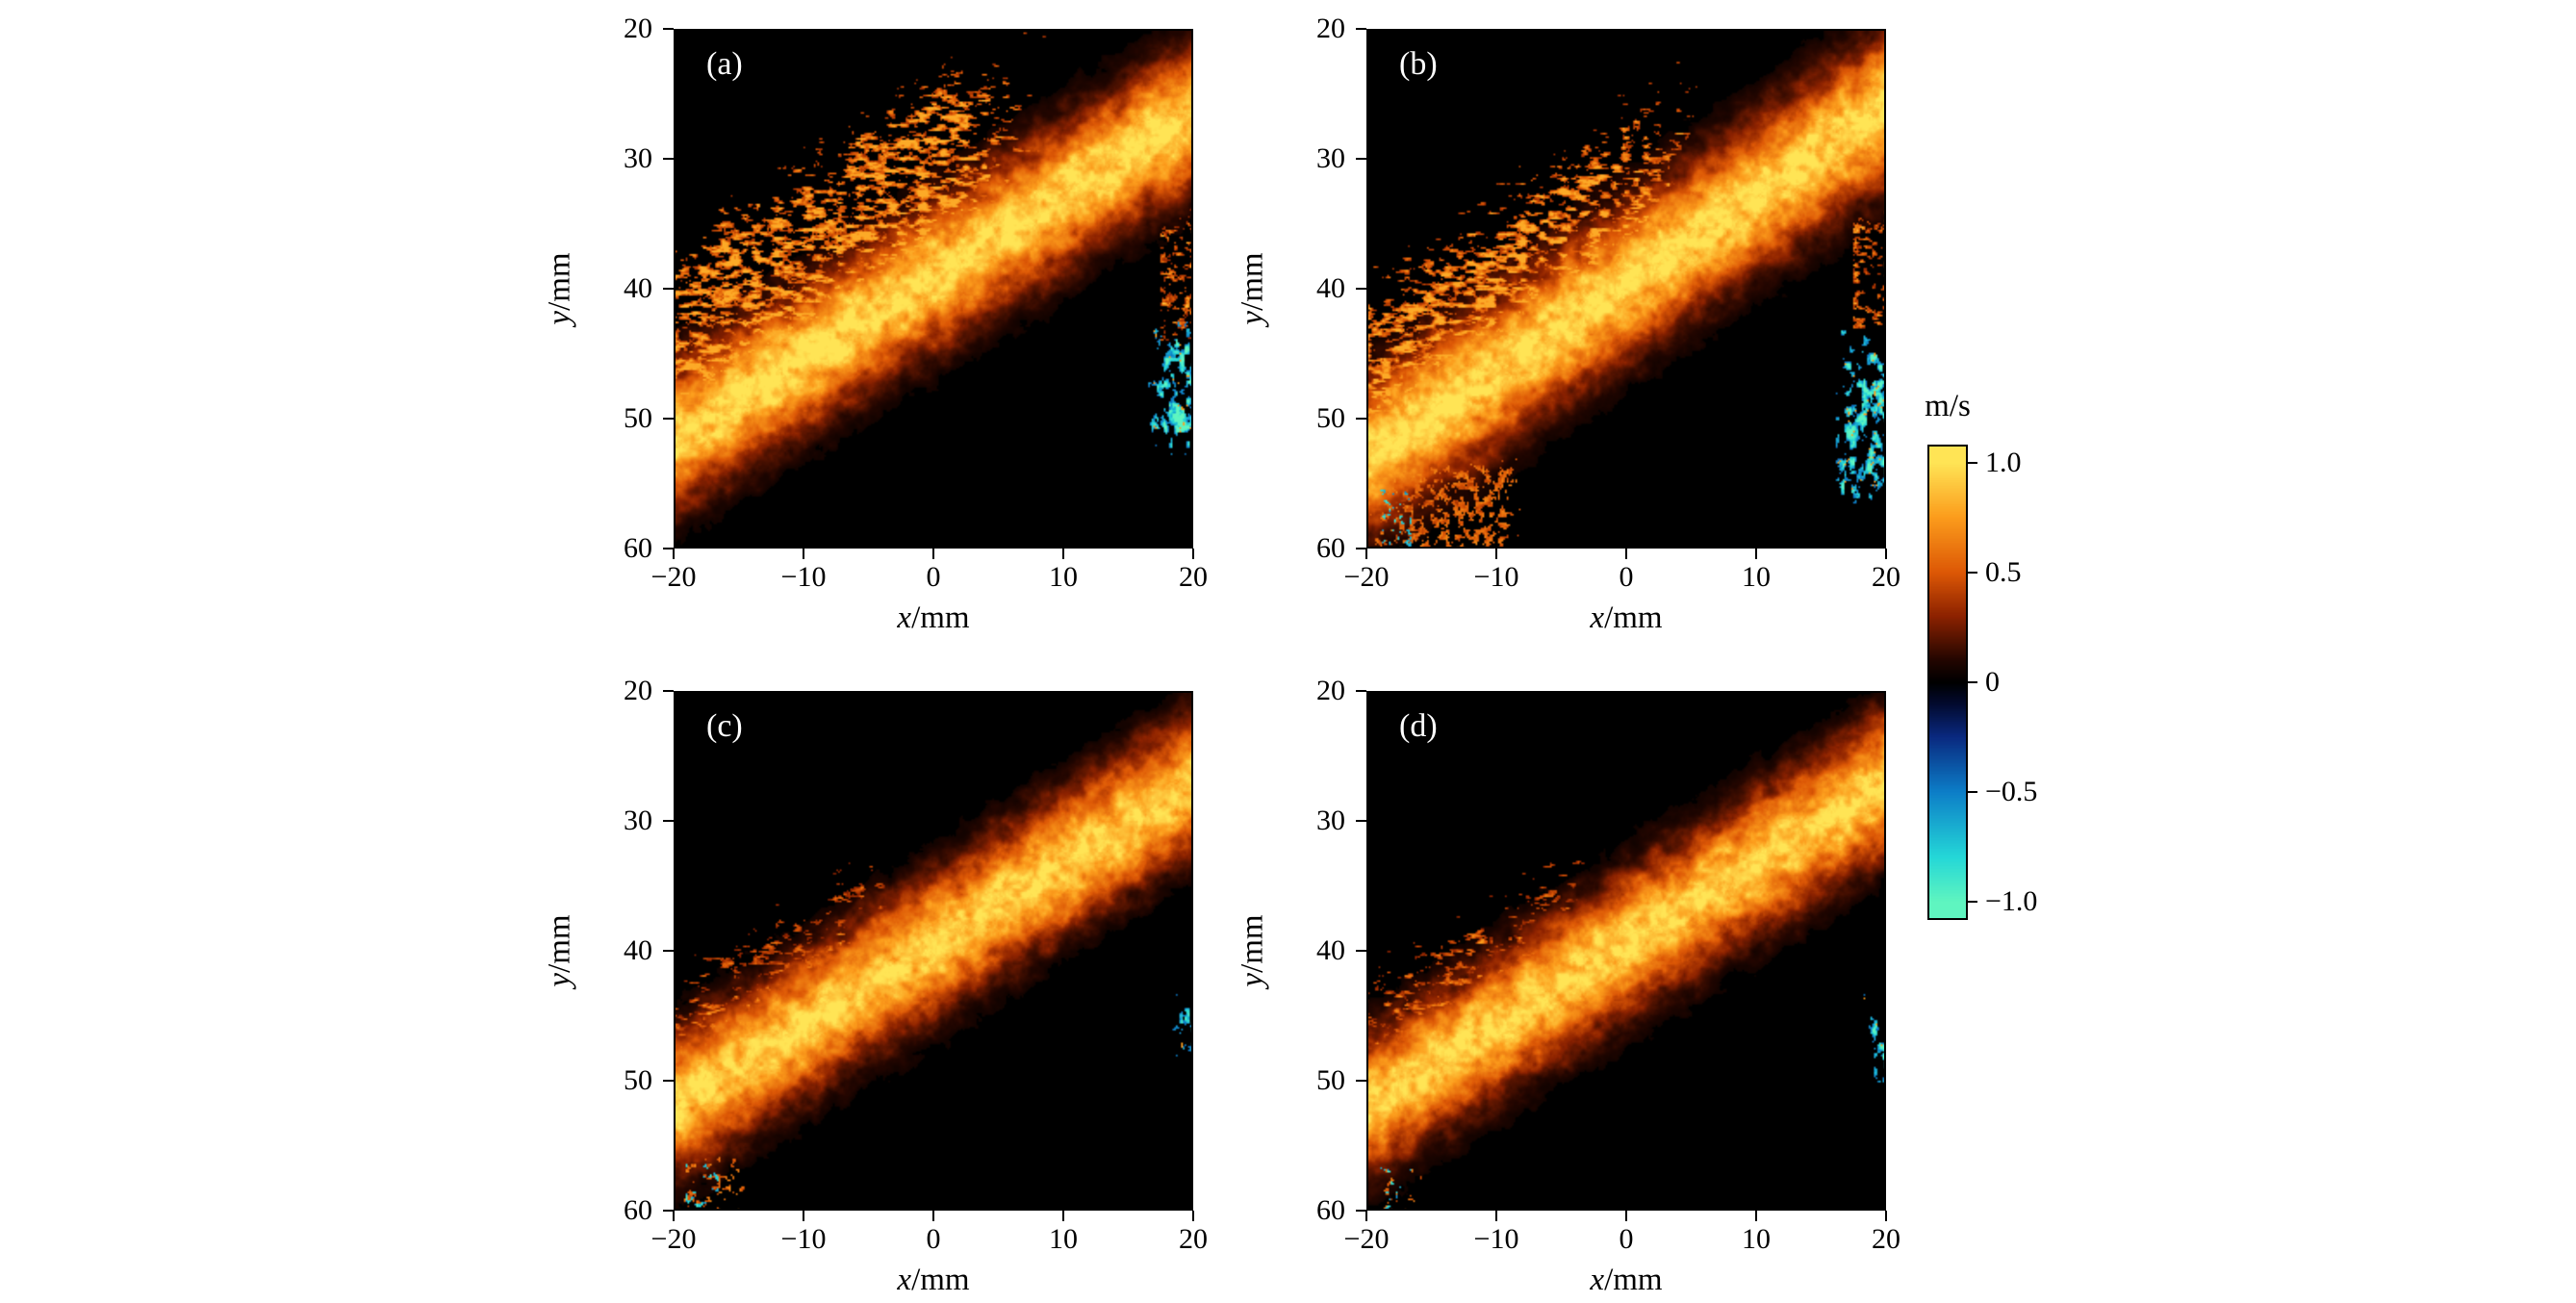 The height and width of the screenshot is (1303, 2576). I want to click on colorbar-tick-label: 0.5, so click(2003, 572).